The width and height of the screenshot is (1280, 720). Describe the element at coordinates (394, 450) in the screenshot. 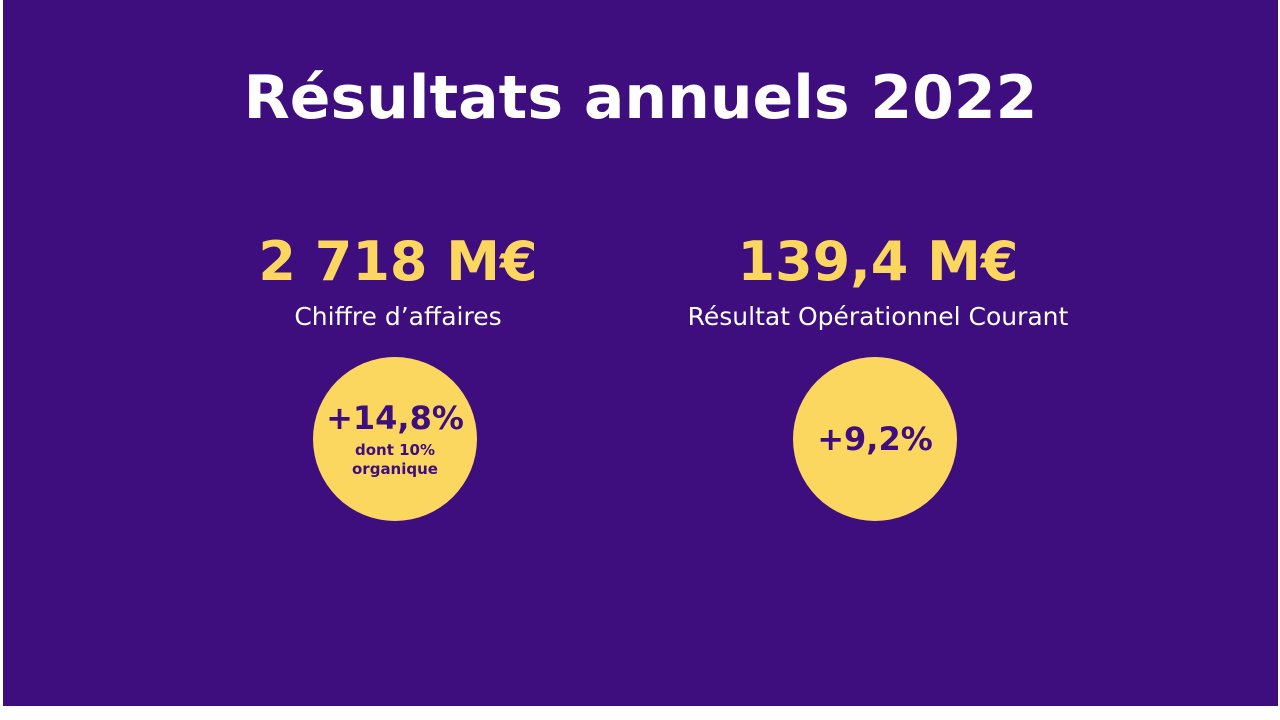

I see `revenue-growth-note-line1: dont 10%` at that location.